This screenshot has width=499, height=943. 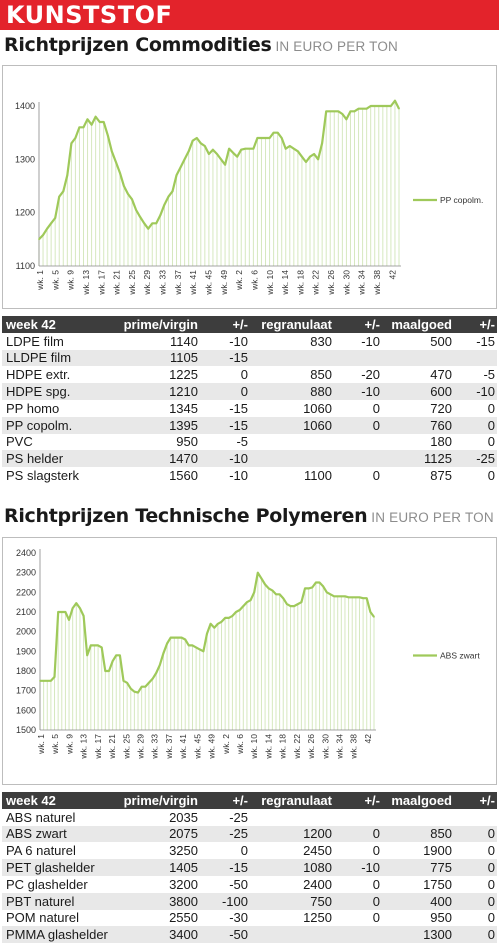 I want to click on x-tick-label: wk. 14, so click(x=285, y=283).